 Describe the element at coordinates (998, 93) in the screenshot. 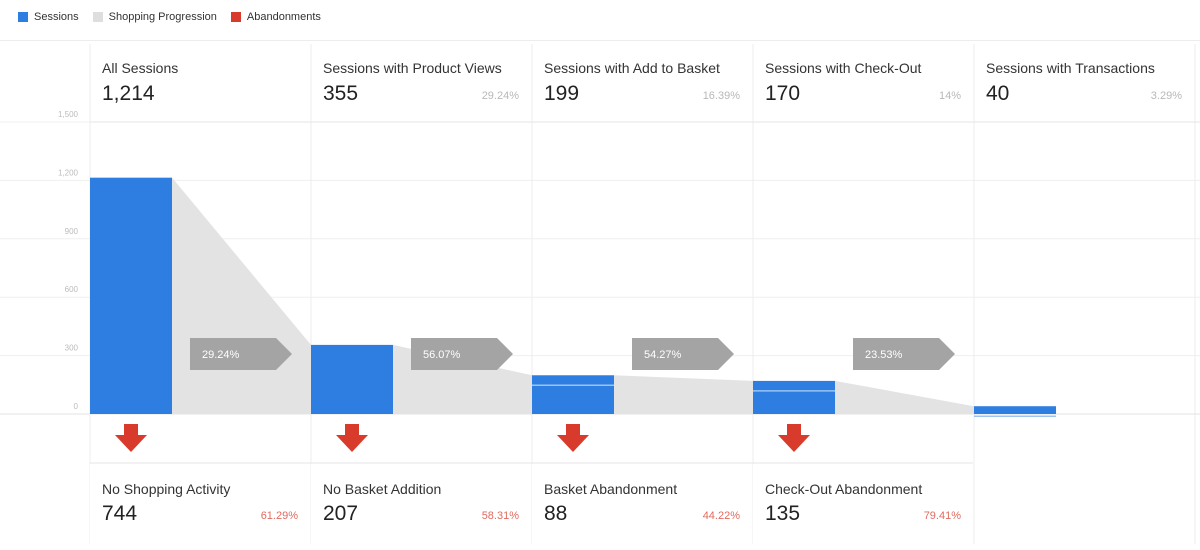

I see `stage-count: 40` at that location.